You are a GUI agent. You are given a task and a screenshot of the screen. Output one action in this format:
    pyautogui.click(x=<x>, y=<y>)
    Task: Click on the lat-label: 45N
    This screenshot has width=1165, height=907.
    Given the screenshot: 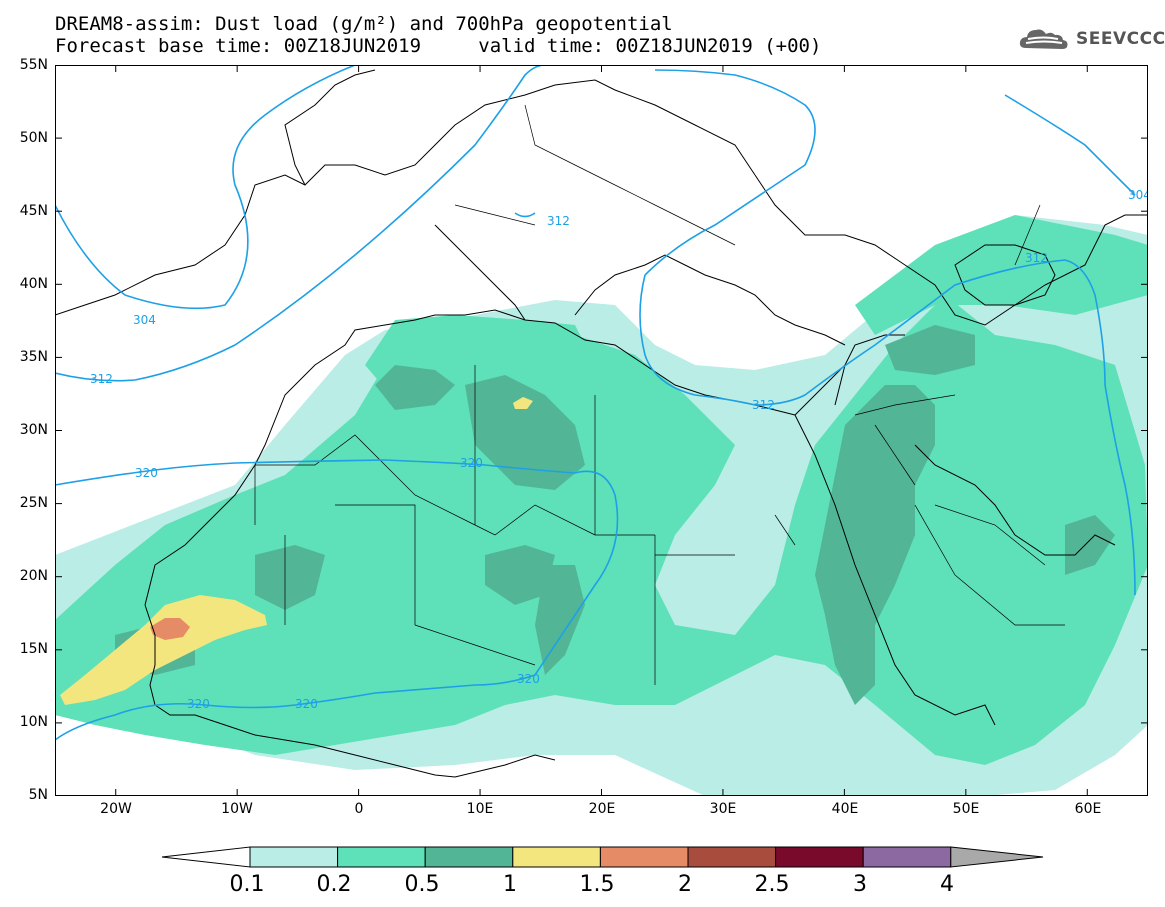 What is the action you would take?
    pyautogui.click(x=33, y=211)
    